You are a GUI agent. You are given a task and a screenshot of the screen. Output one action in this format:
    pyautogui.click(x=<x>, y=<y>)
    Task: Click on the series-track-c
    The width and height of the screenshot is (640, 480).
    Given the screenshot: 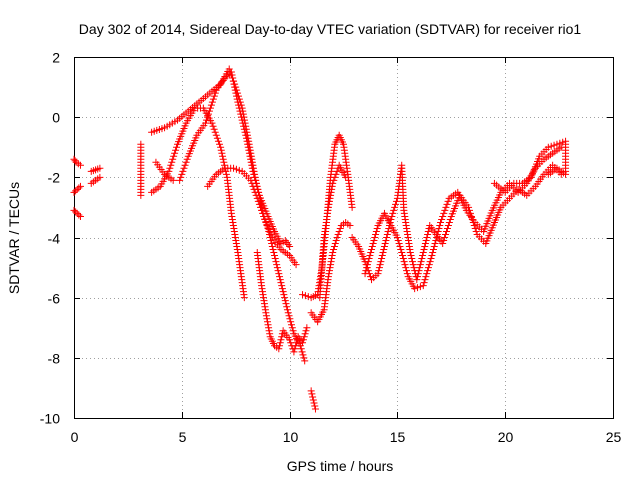 What is the action you would take?
    pyautogui.click(x=77, y=213)
    